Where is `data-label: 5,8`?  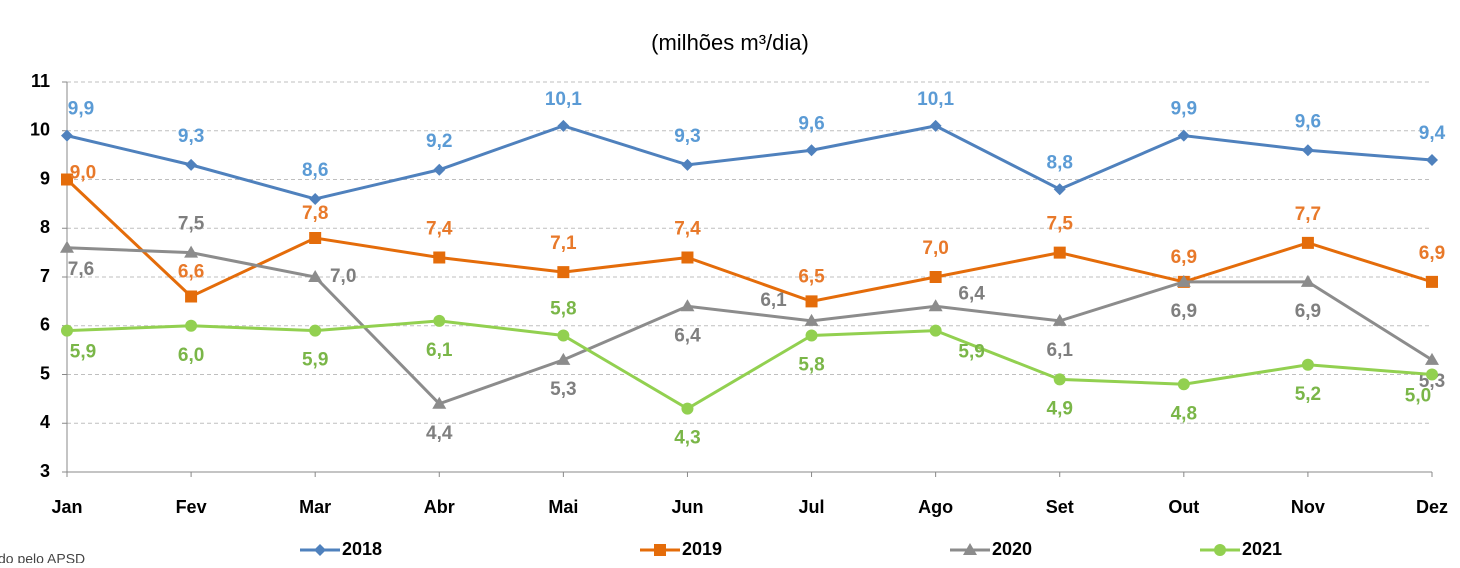 data-label: 5,8 is located at coordinates (563, 309).